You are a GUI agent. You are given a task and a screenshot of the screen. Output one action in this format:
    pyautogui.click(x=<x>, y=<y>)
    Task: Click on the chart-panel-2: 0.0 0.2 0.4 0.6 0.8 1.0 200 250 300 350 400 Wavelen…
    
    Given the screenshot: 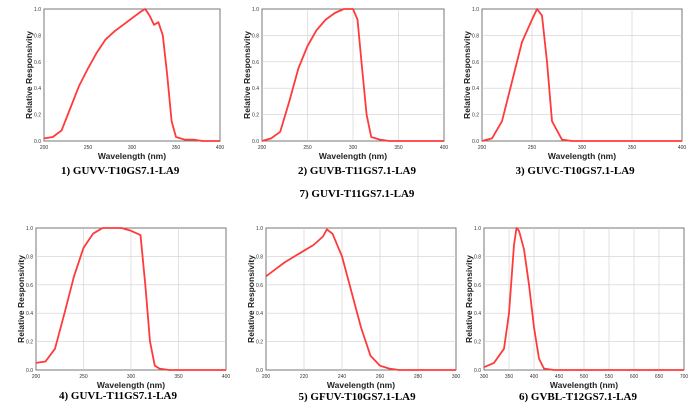 What is the action you would take?
    pyautogui.click(x=345, y=82)
    